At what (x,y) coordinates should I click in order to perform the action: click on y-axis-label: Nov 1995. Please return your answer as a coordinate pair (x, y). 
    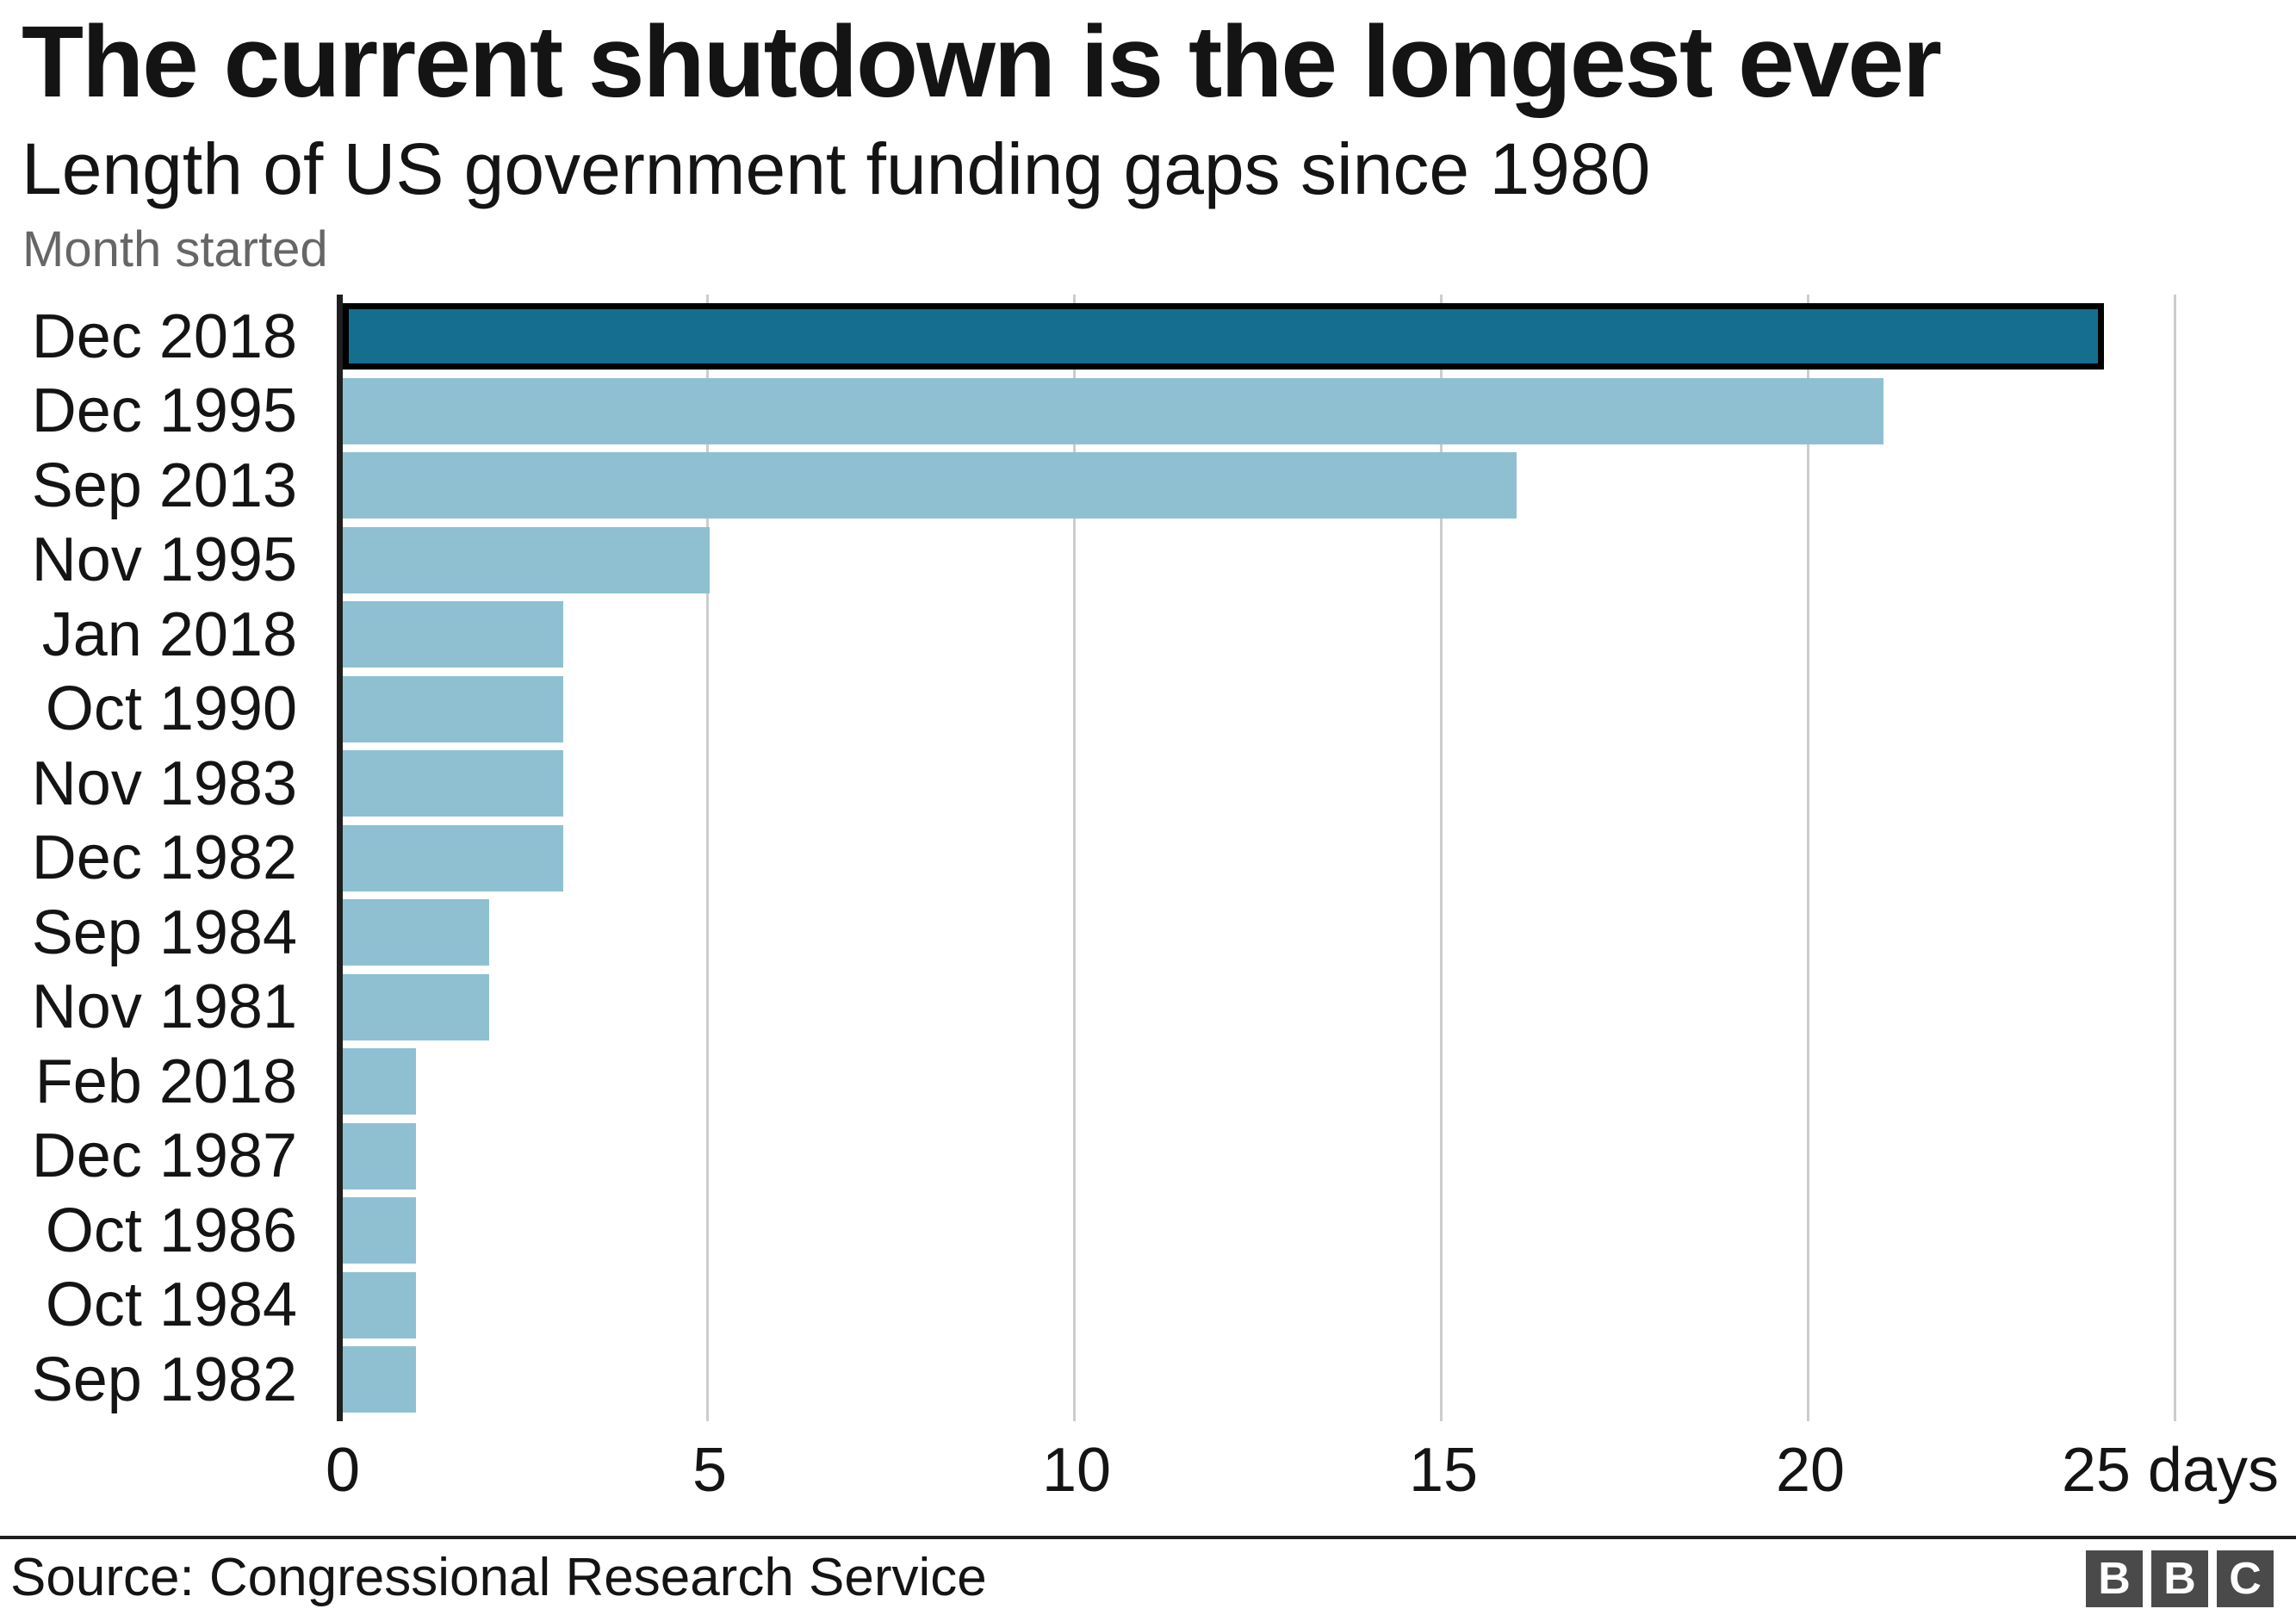
    Looking at the image, I should click on (164, 559).